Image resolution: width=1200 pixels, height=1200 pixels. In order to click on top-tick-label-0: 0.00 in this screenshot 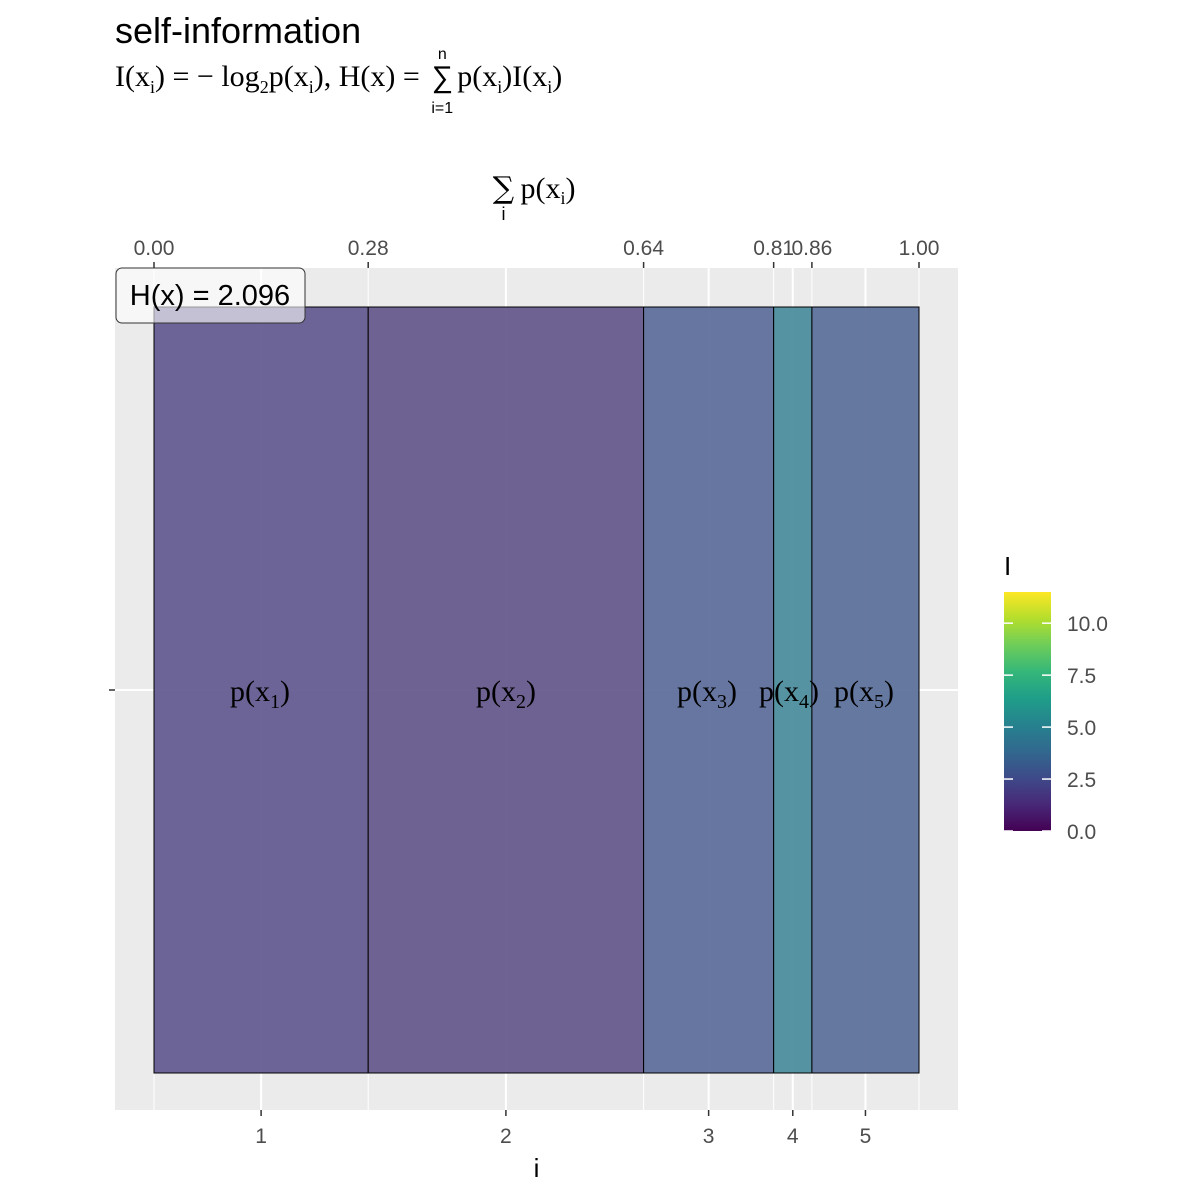, I will do `click(154, 248)`.